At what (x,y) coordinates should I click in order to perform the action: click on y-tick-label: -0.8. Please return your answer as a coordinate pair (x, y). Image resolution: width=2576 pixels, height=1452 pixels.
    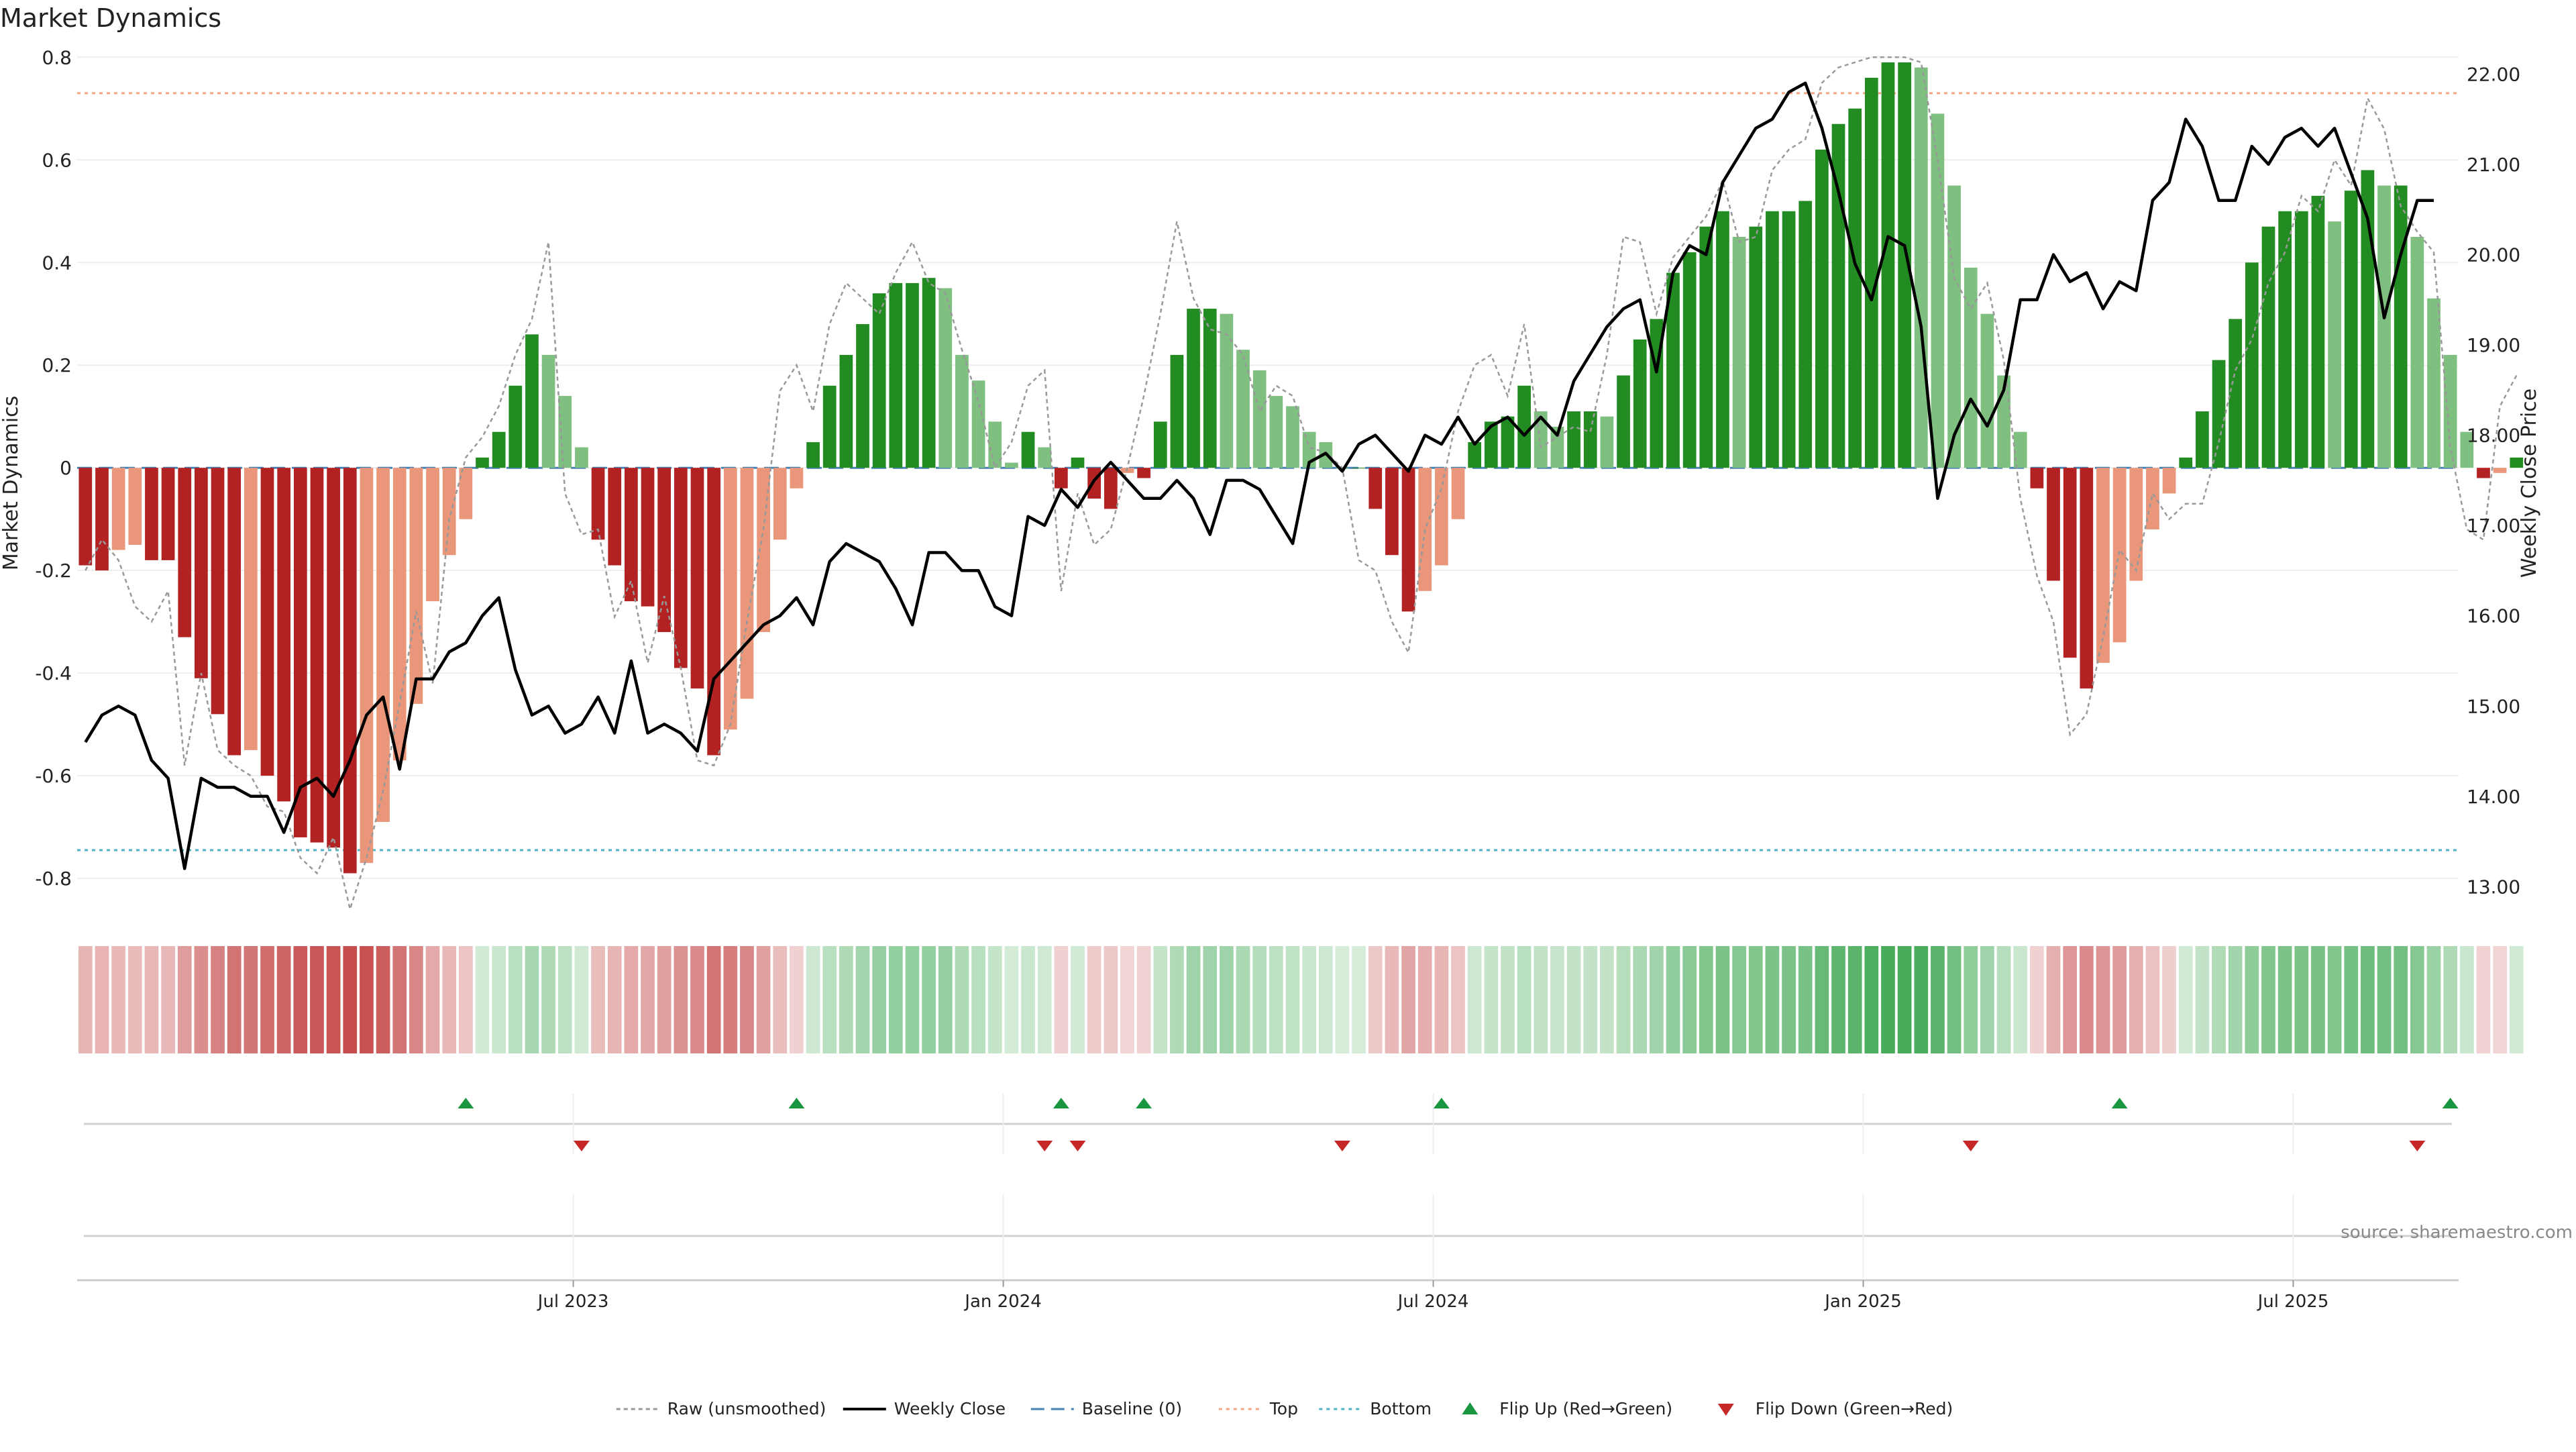
    Looking at the image, I should click on (53, 879).